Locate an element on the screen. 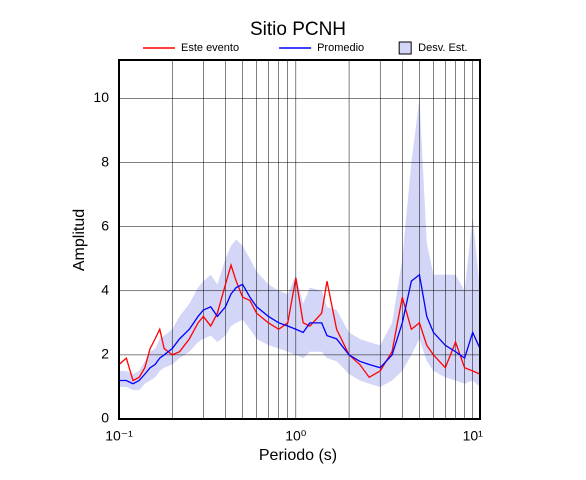  legend-label: Este evento is located at coordinates (210, 48).